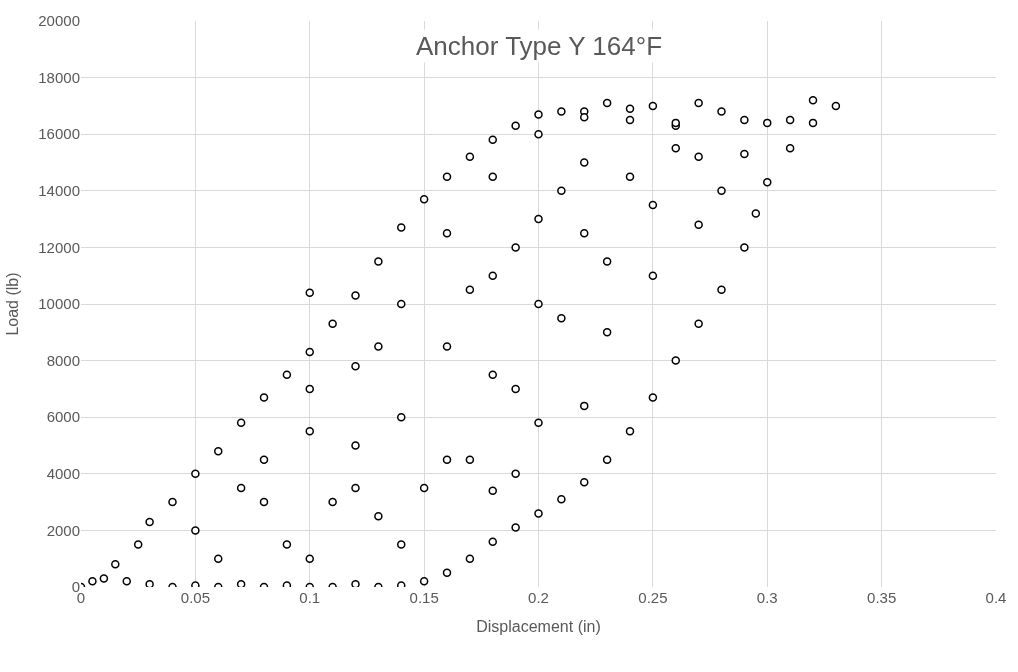 This screenshot has width=1018, height=672. I want to click on x-tick-label: 0.35, so click(882, 597).